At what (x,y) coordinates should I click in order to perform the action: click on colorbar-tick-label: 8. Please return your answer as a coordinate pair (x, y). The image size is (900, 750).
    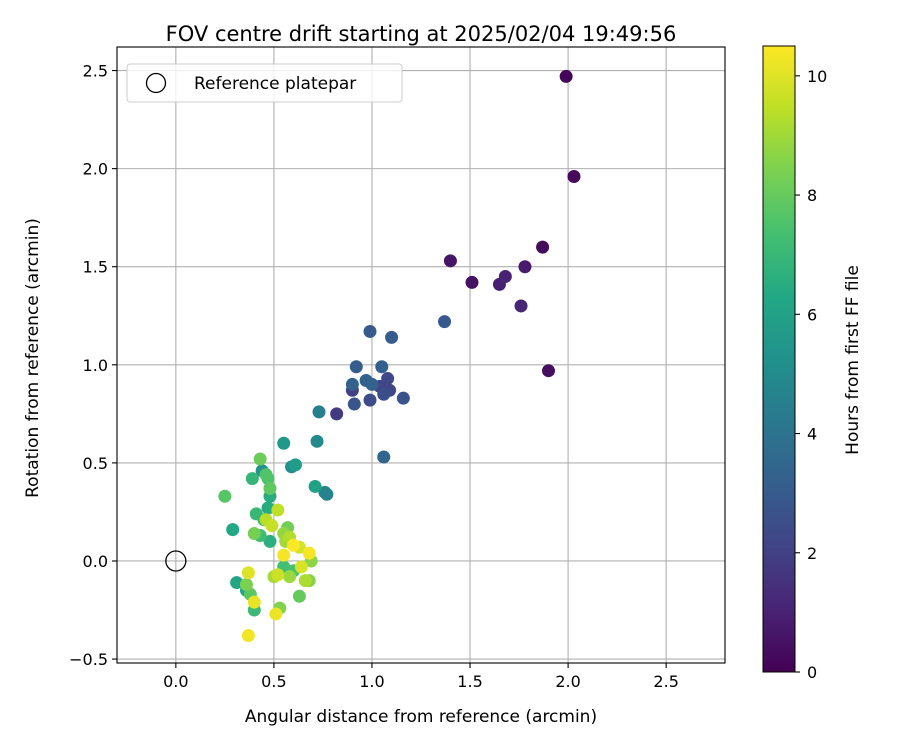
    Looking at the image, I should click on (812, 195).